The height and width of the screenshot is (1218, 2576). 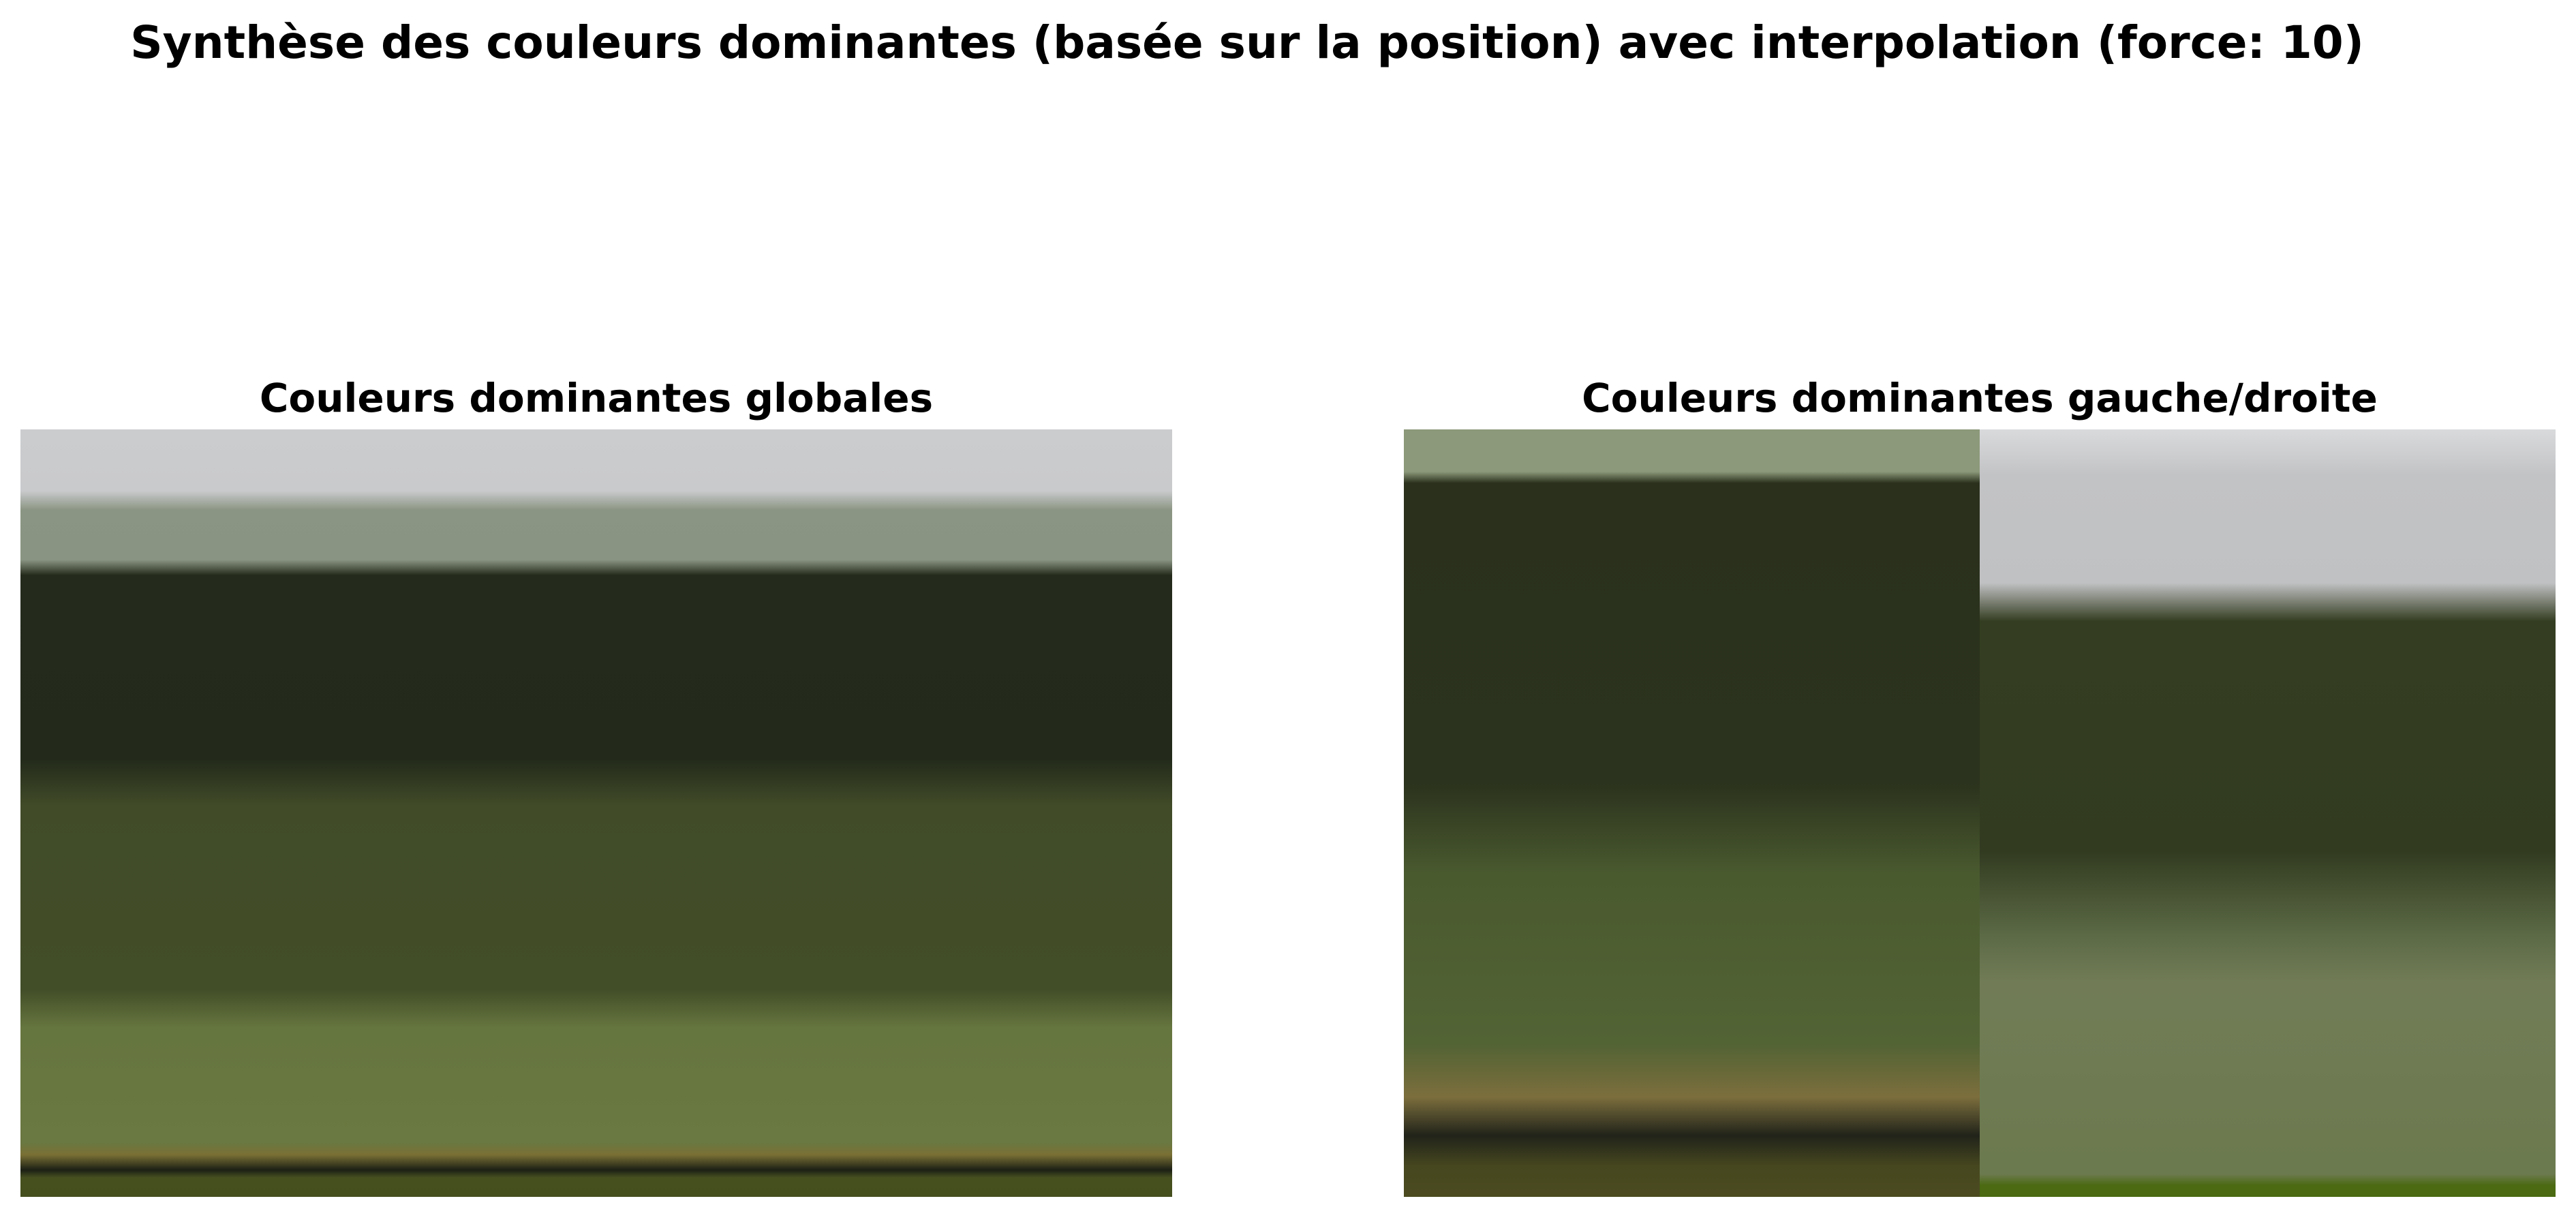 What do you see at coordinates (596, 398) in the screenshot?
I see `panel-title-global: Couleurs dominantes globales` at bounding box center [596, 398].